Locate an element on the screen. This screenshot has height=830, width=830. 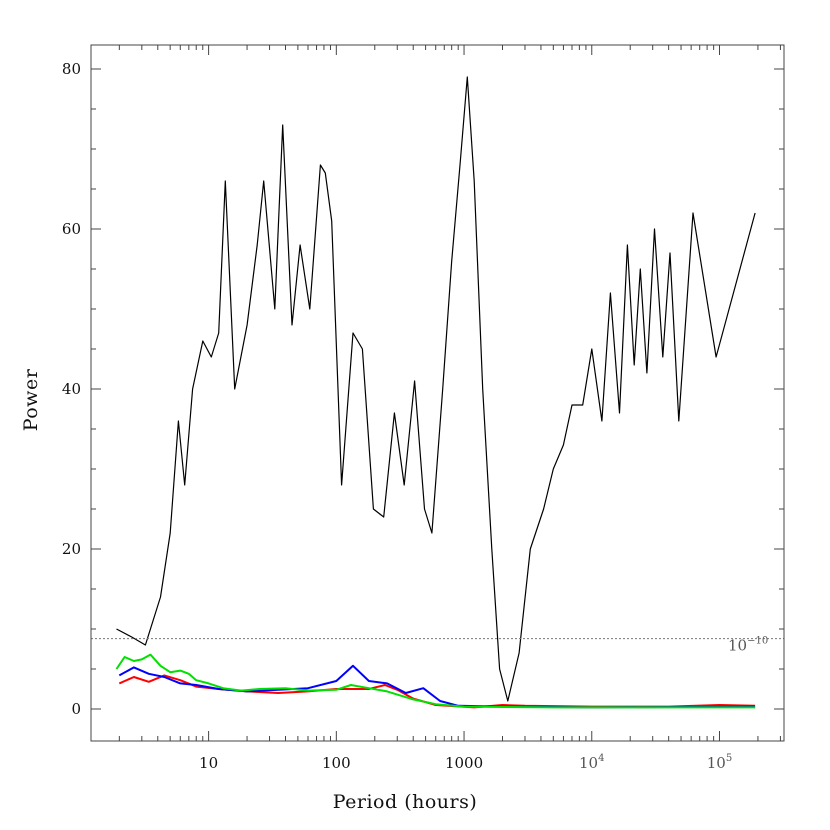
y-axis-title: Power is located at coordinates (31, 399).